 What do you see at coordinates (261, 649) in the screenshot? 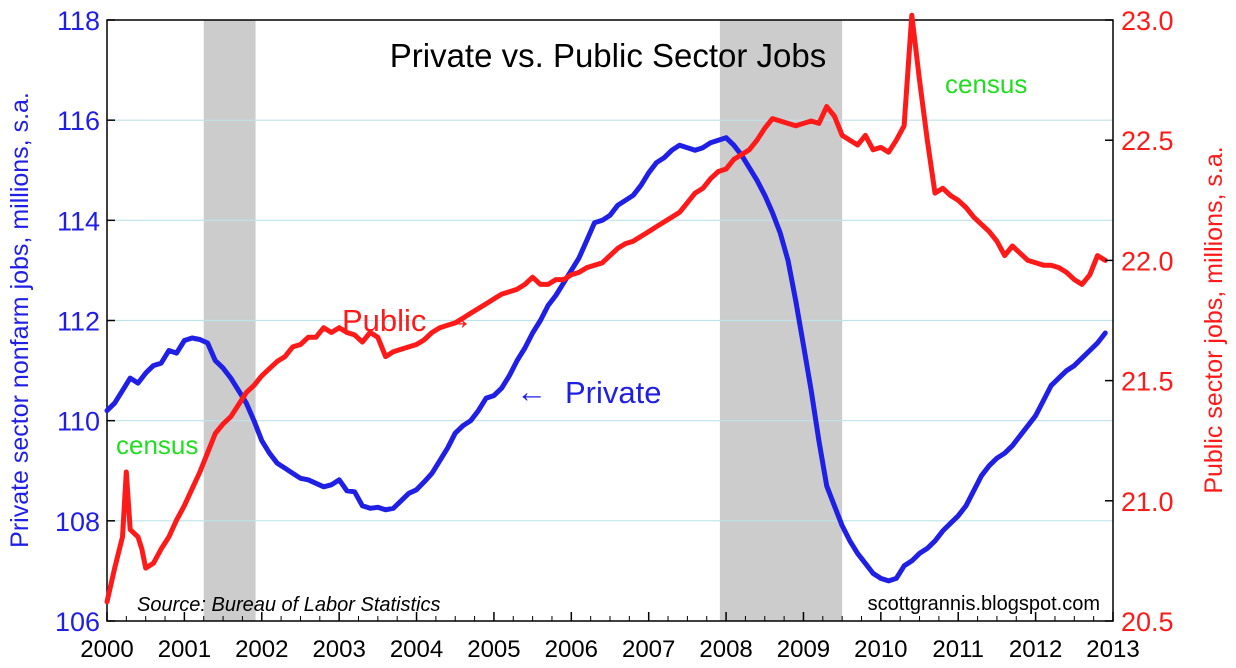
I see `x-tick-2002: 2002` at bounding box center [261, 649].